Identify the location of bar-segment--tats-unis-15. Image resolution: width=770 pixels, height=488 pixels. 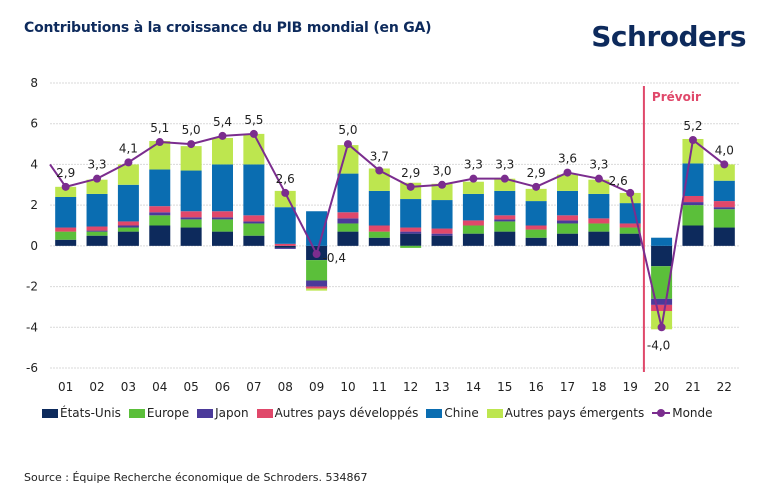
(505, 238).